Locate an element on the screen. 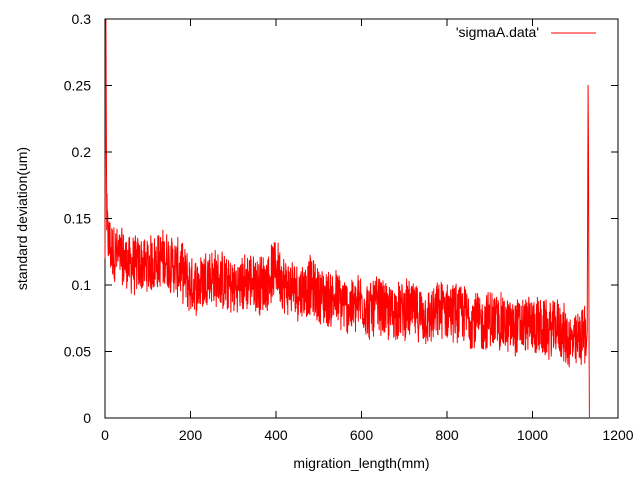  x-tick-label: 1000 is located at coordinates (532, 435).